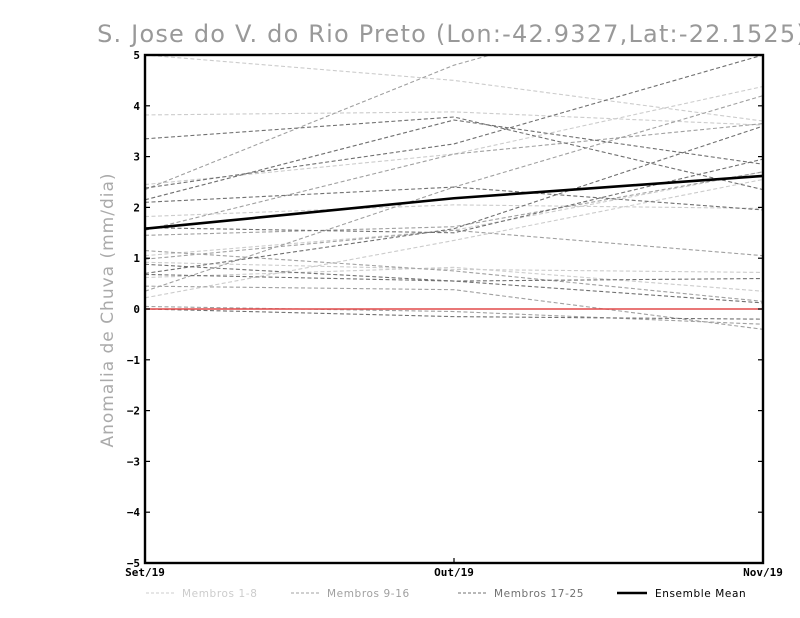  I want to click on legend-label: Membros 17-25, so click(539, 594).